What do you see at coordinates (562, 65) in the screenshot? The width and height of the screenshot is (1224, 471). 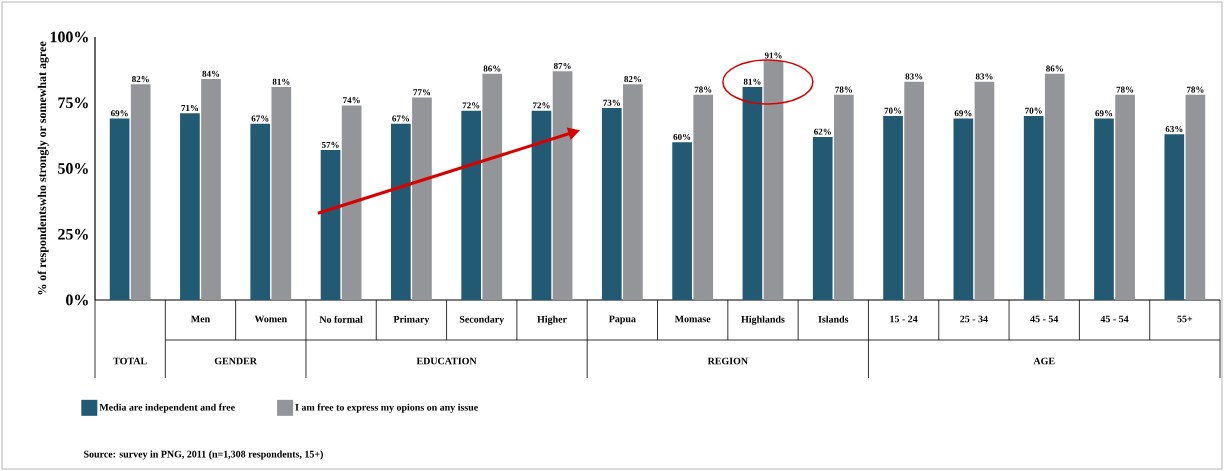 I see `data-label: 87%` at bounding box center [562, 65].